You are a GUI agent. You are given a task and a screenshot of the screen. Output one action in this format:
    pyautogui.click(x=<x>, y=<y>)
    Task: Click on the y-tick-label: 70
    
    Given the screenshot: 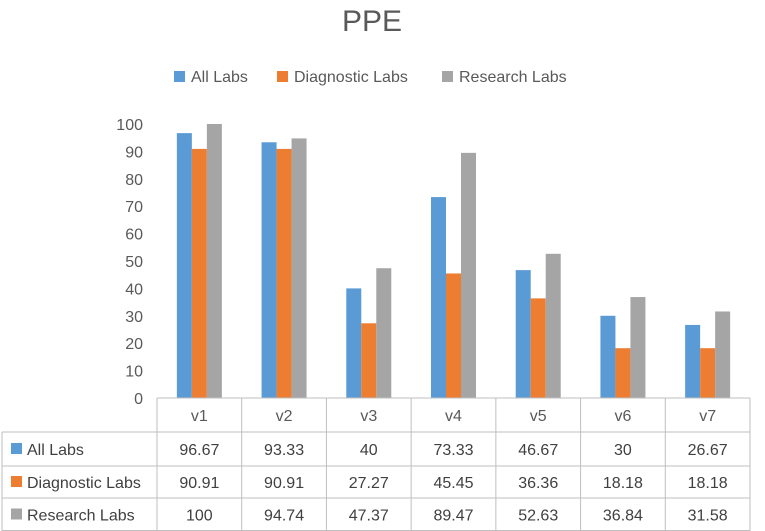 What is the action you would take?
    pyautogui.click(x=134, y=207)
    